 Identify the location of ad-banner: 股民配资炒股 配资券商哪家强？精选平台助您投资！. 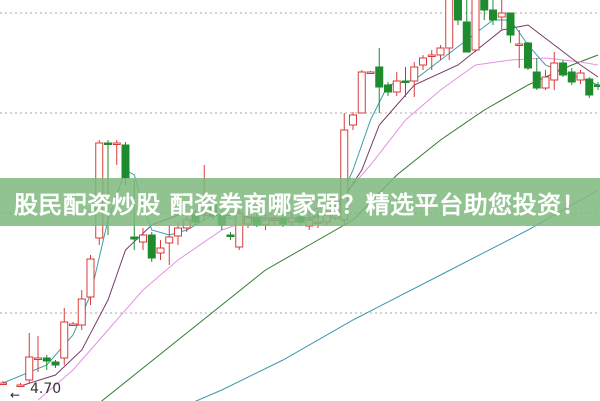
(300, 202).